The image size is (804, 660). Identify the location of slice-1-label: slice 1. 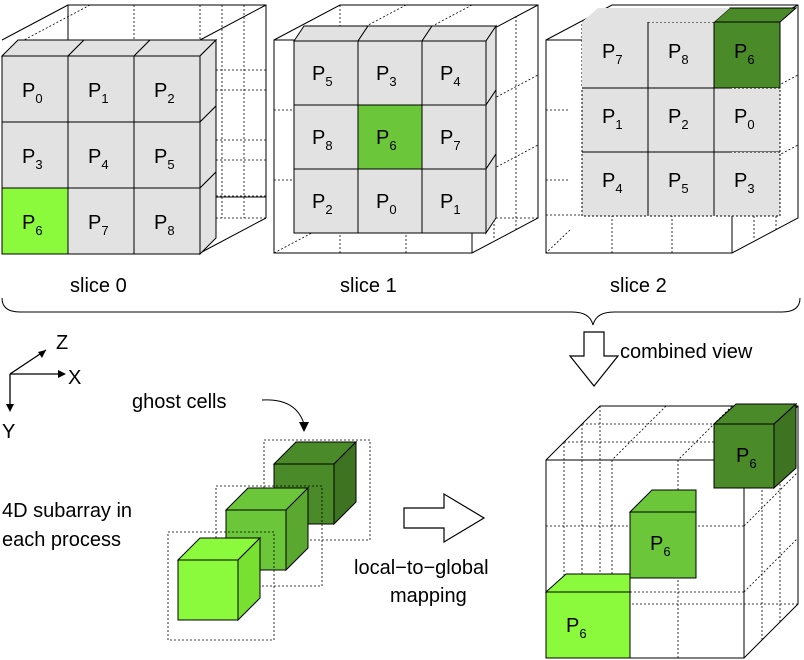
(368, 286).